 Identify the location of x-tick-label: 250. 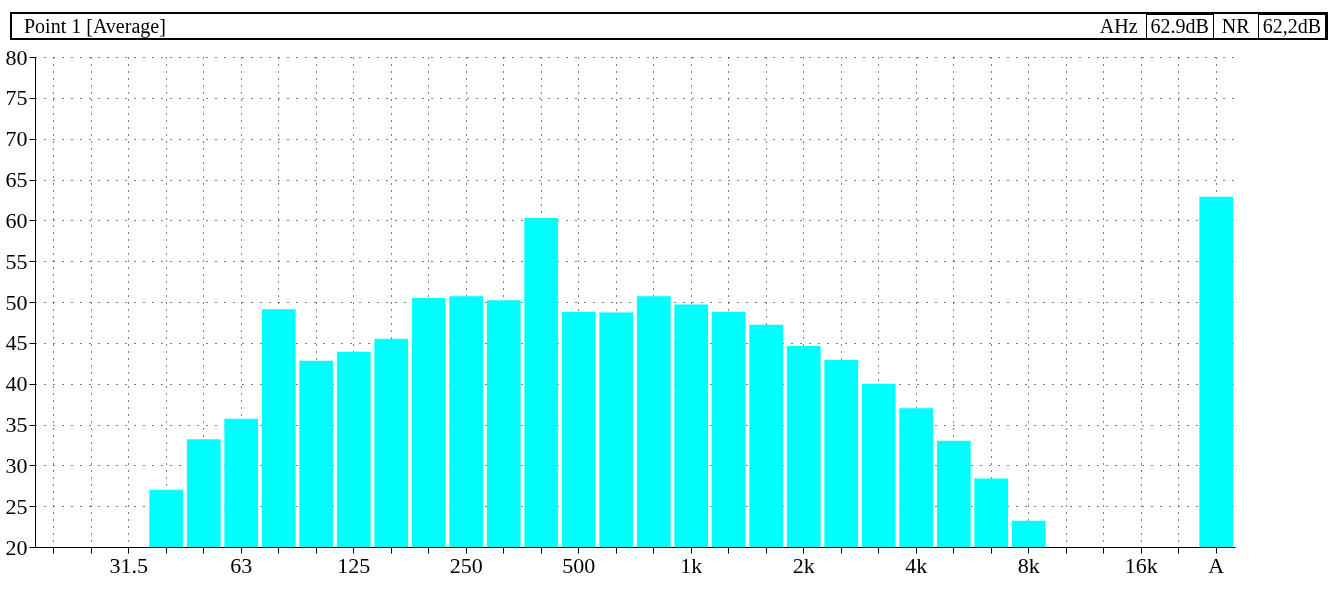
(466, 565).